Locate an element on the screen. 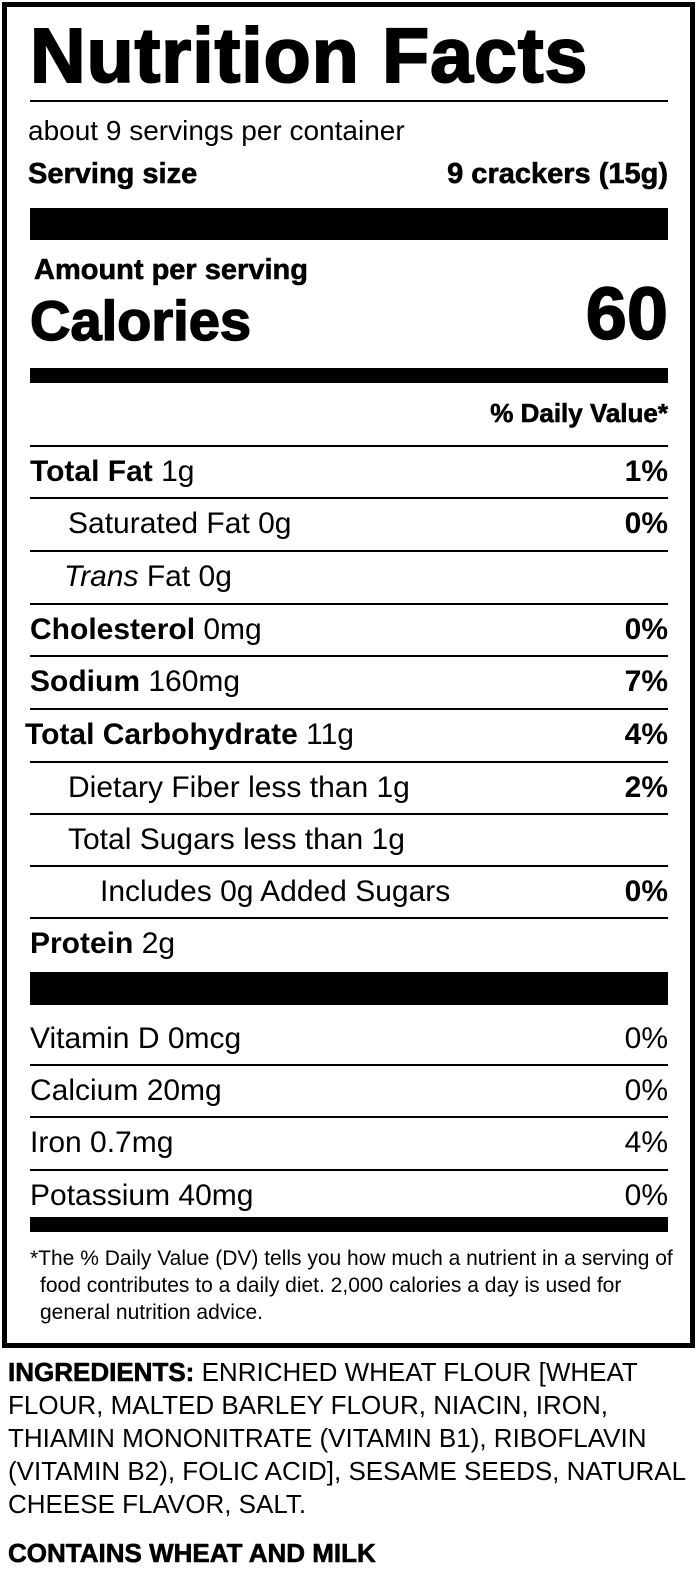  servings-per-container: about 9 servings per container is located at coordinates (216, 130).